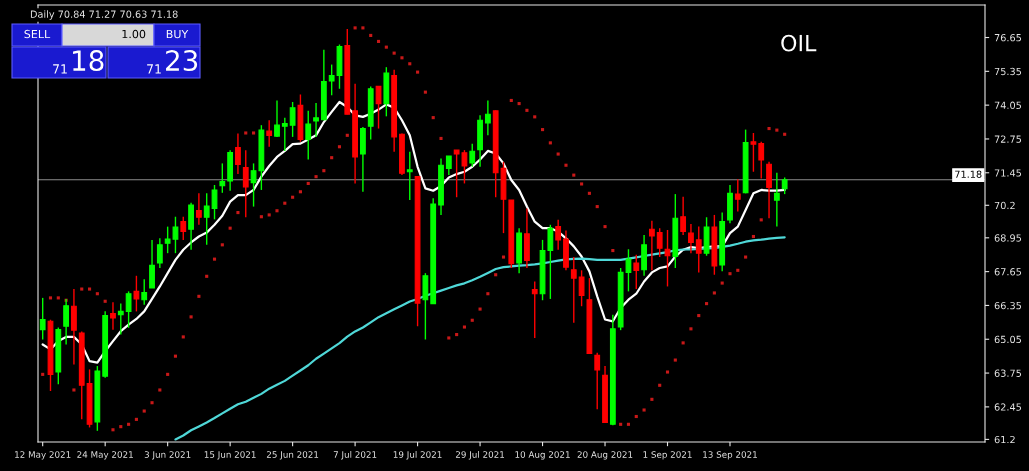 Image resolution: width=1029 pixels, height=471 pixels. What do you see at coordinates (1008, 339) in the screenshot?
I see `y-tick-label: 65.05` at bounding box center [1008, 339].